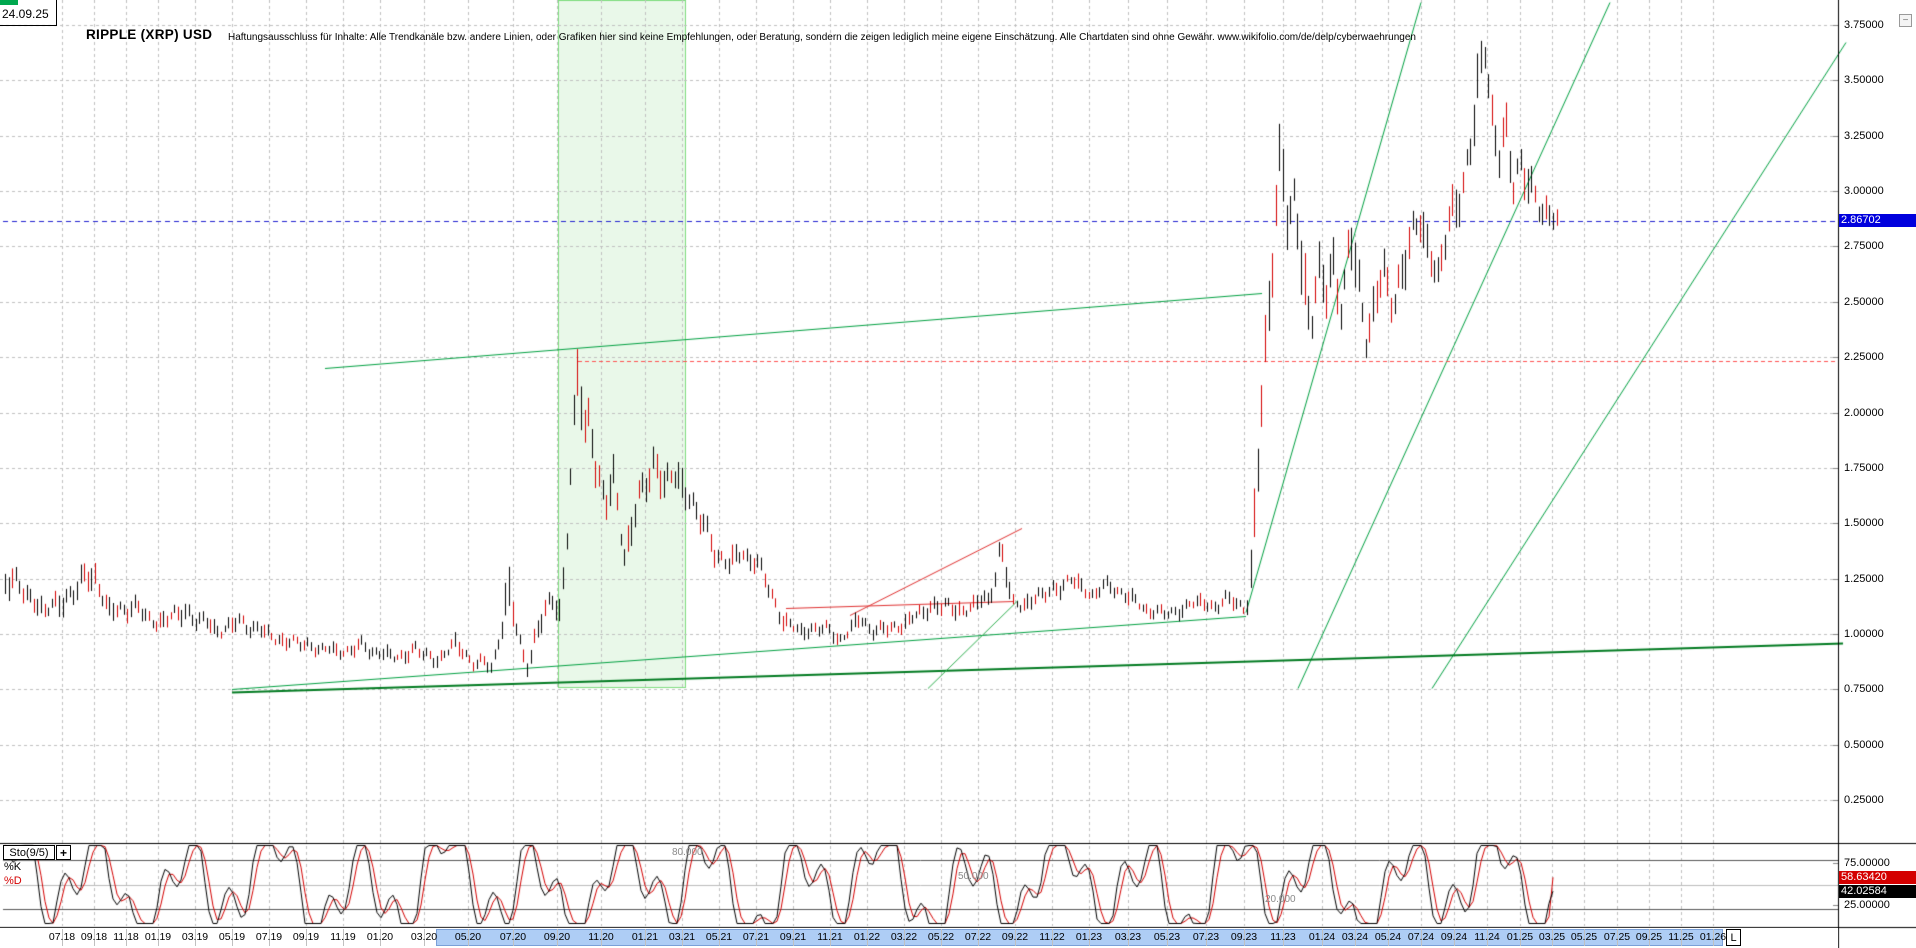 The width and height of the screenshot is (1916, 948). Describe the element at coordinates (1864, 357) in the screenshot. I see `price-axis-tick: 2.25000` at that location.